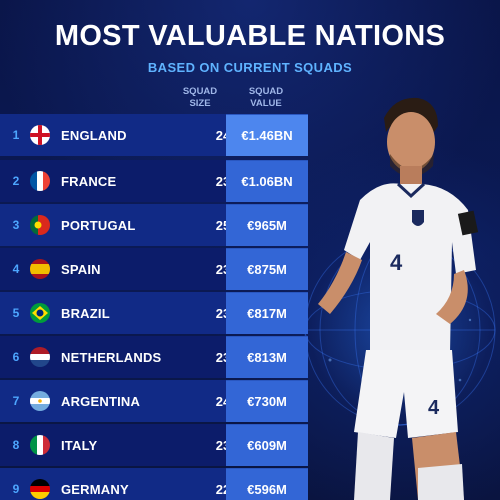  What do you see at coordinates (154, 135) in the screenshot?
I see `table-row: 1 ENGLAND 24 €1.46BN` at bounding box center [154, 135].